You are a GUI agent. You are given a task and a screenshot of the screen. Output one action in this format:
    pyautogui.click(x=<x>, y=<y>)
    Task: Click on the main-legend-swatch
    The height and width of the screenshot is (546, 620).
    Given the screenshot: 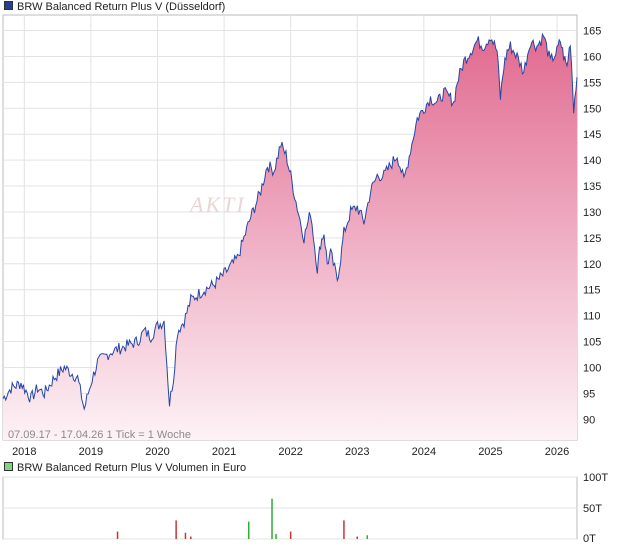 What is the action you would take?
    pyautogui.click(x=8, y=5)
    